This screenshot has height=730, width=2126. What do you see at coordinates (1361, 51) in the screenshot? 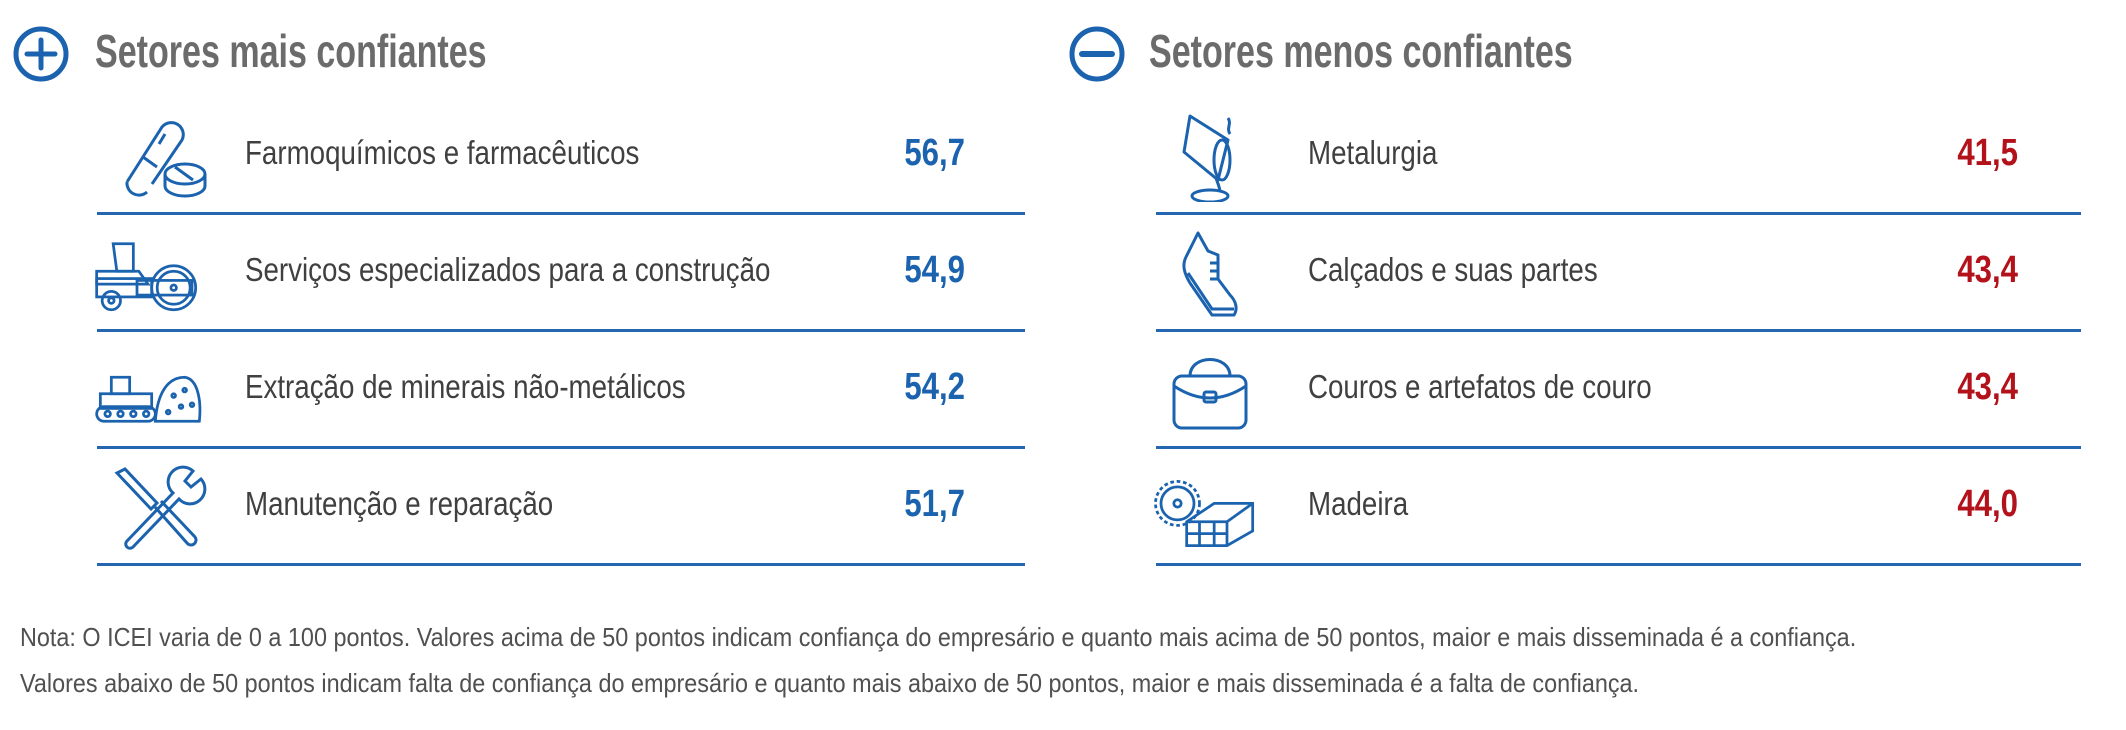
I see `section-title-least-confident: Setores menos confiantes` at bounding box center [1361, 51].